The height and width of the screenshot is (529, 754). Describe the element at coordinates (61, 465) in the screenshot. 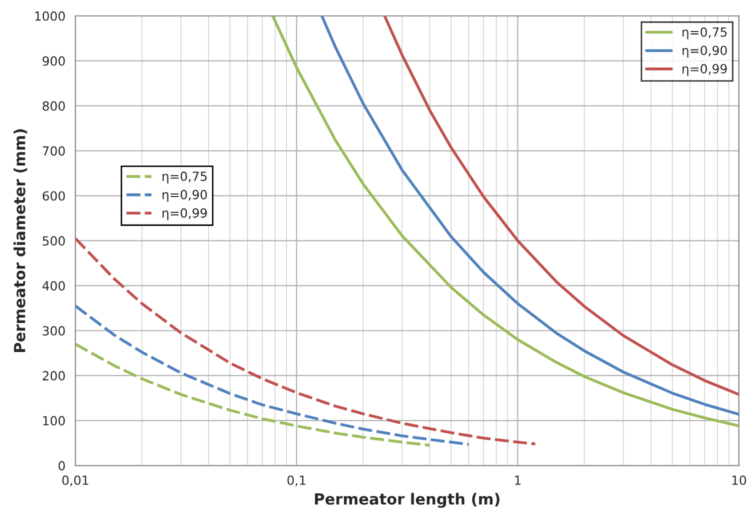

I see `y-tick-label: 0` at that location.